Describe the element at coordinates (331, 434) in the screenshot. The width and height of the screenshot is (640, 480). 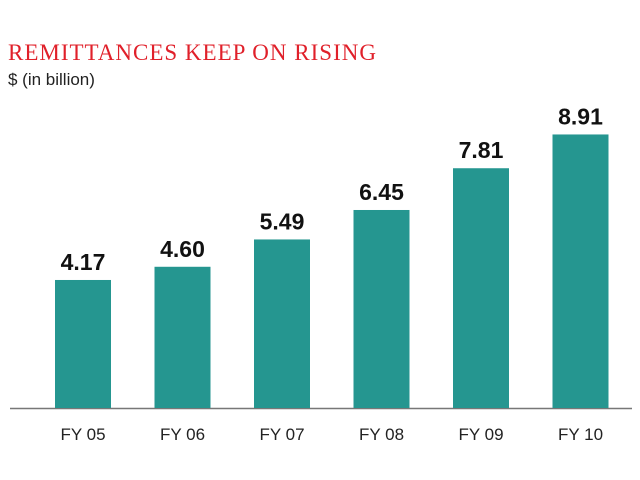
I see `x-tick-labels-group: FY 05 FY 06 FY 07 FY 08 FY 09 FY 10` at that location.